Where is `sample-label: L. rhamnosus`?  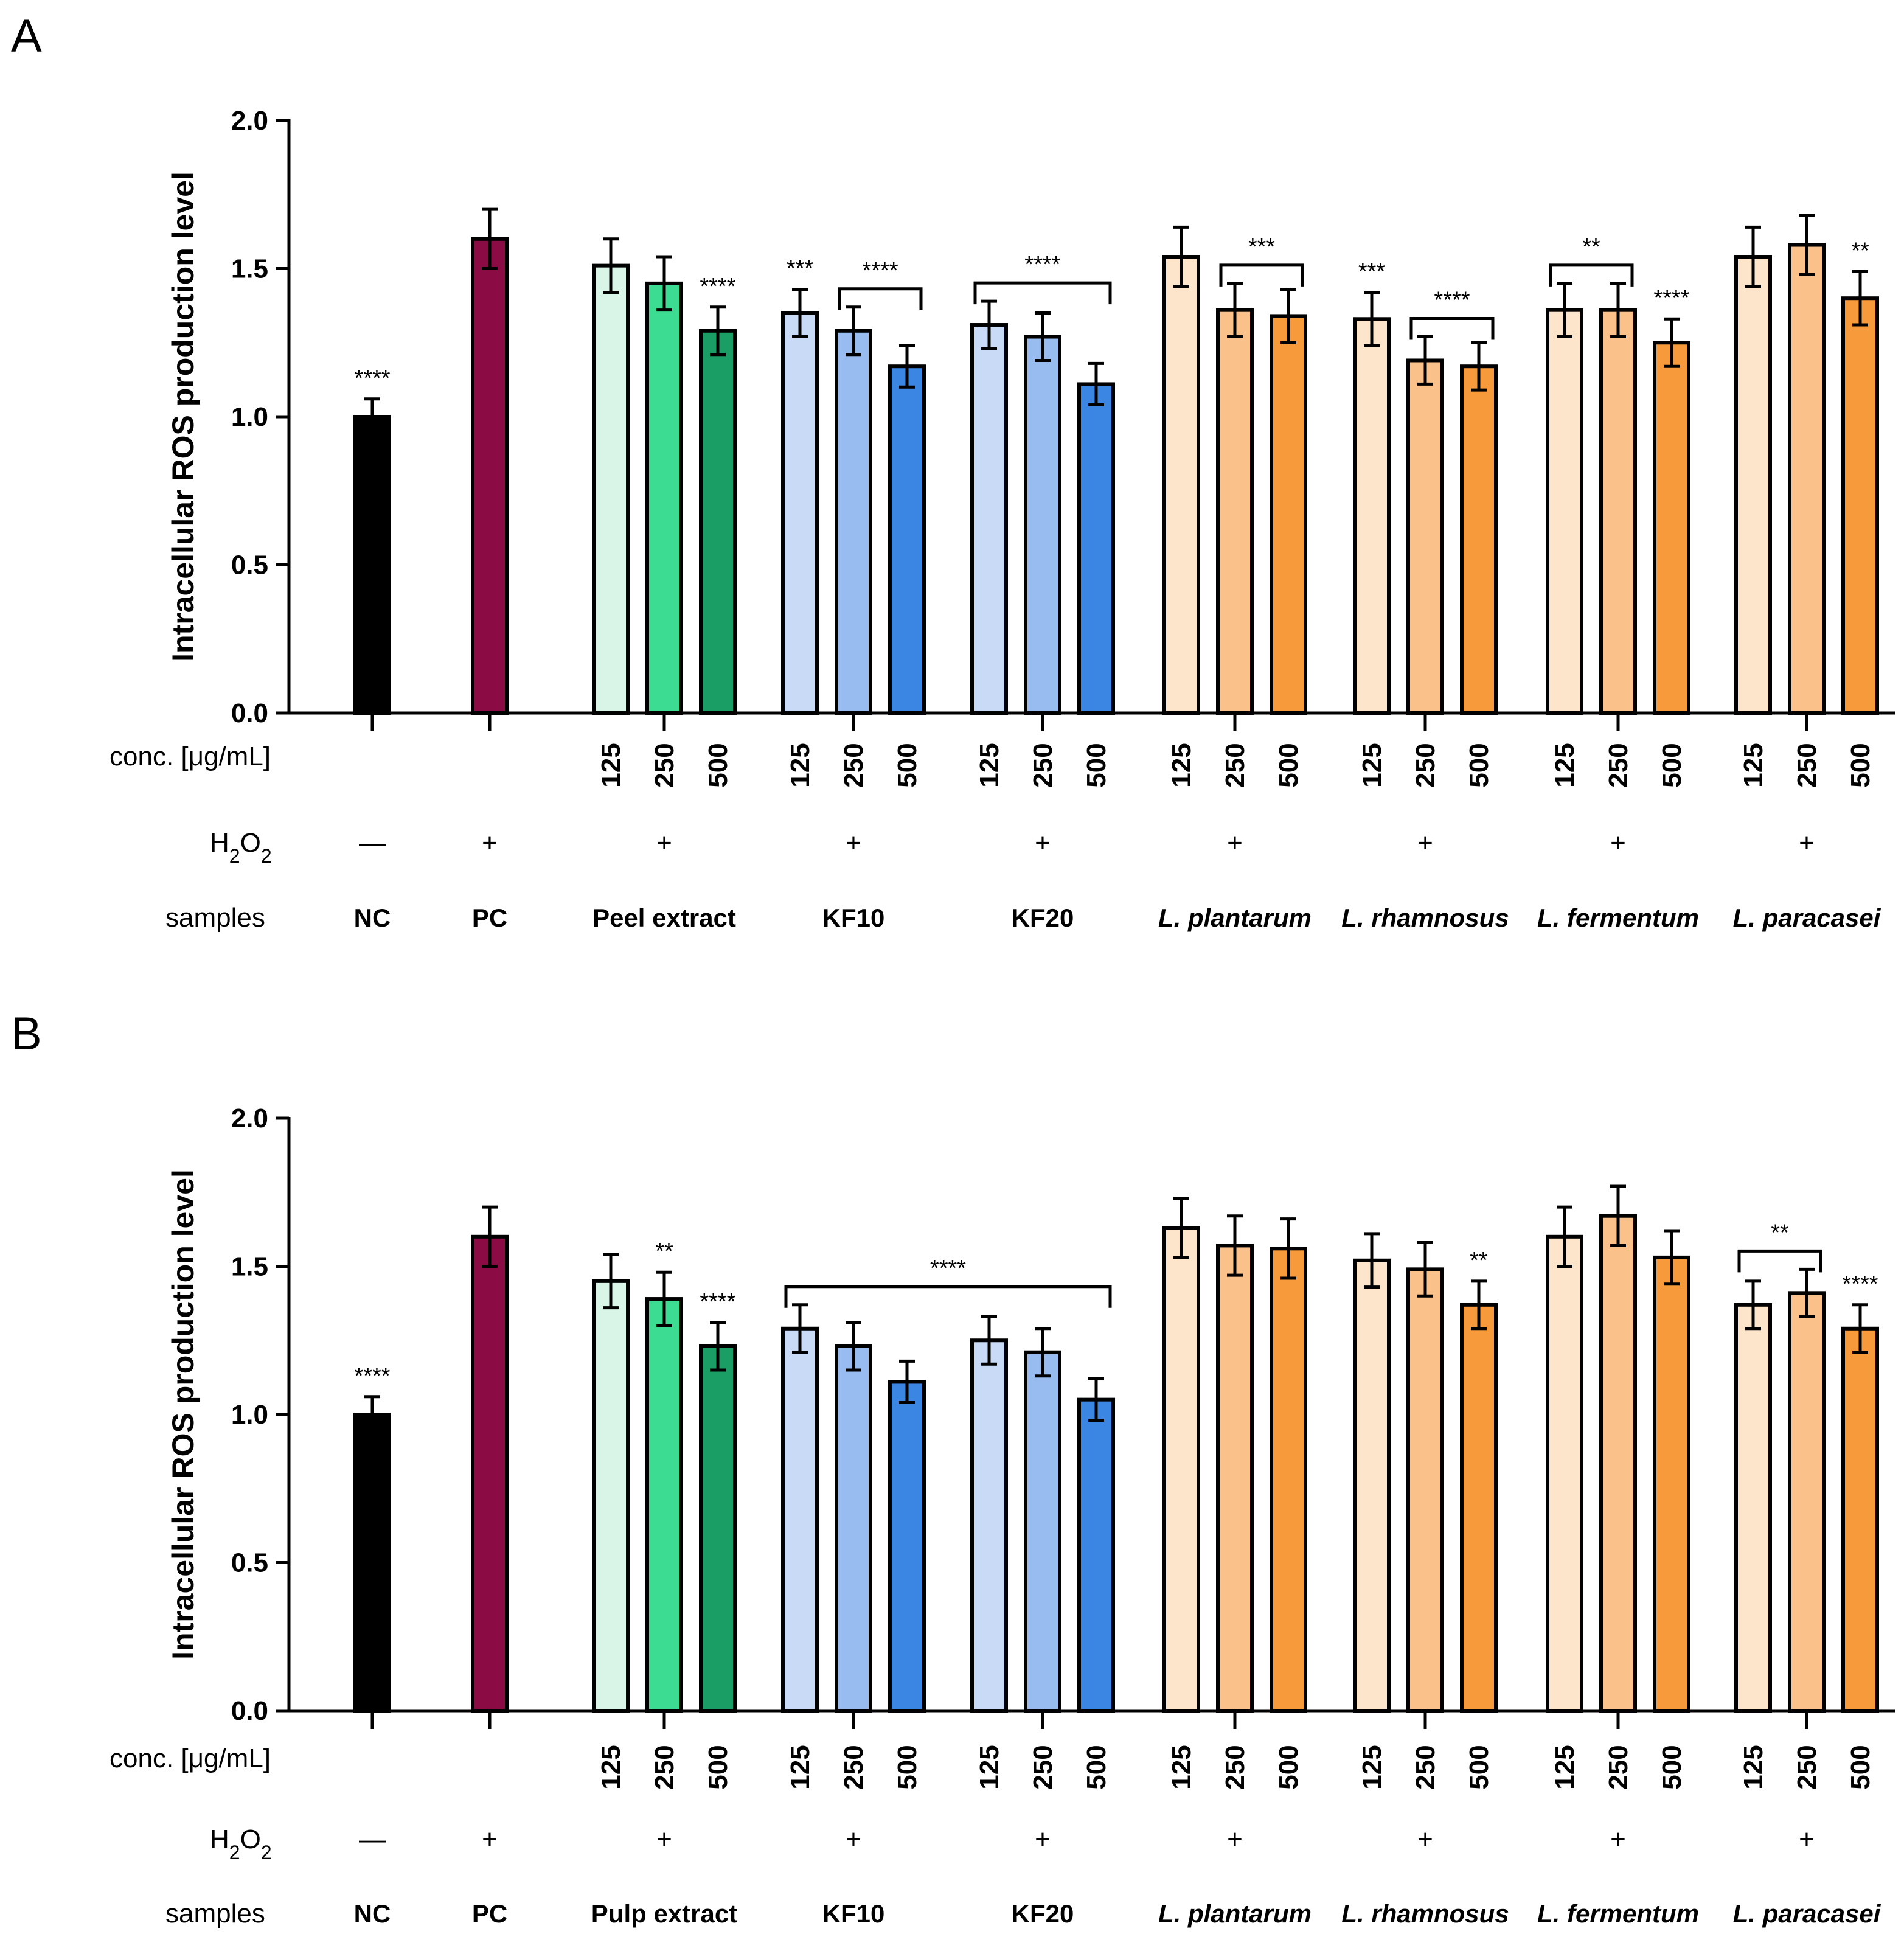
sample-label: L. rhamnosus is located at coordinates (1425, 1913).